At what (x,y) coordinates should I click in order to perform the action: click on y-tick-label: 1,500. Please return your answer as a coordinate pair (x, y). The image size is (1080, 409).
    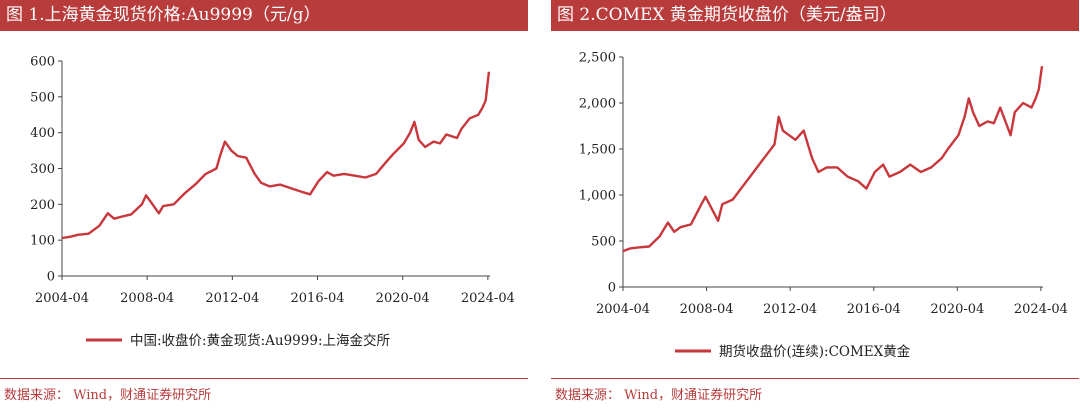
    Looking at the image, I should click on (597, 150).